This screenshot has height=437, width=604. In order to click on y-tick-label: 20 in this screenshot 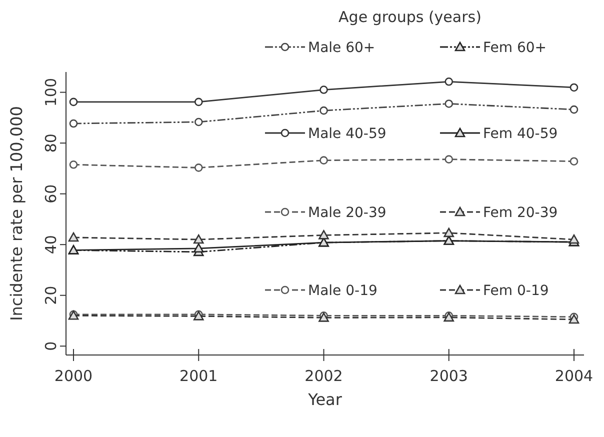, I will do `click(51, 295)`.